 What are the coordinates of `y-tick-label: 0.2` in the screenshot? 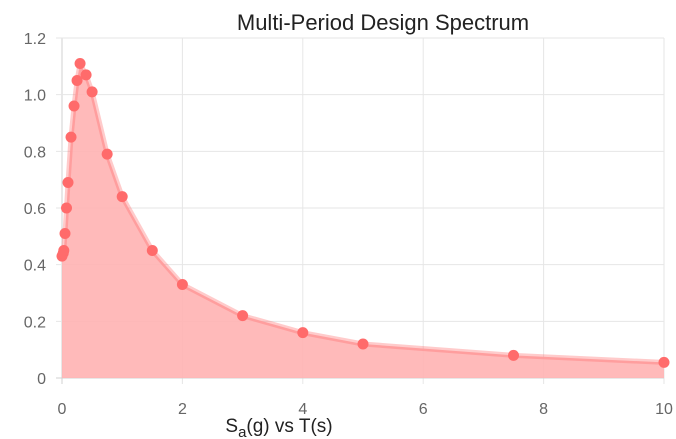 It's located at (35, 322).